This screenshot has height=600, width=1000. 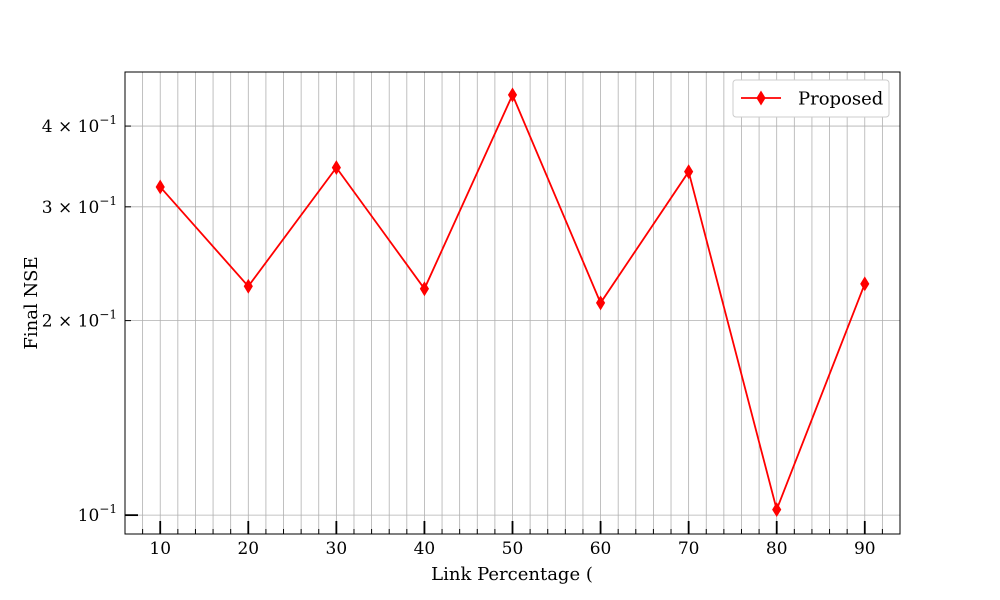 I want to click on legend-marker, so click(x=761, y=98).